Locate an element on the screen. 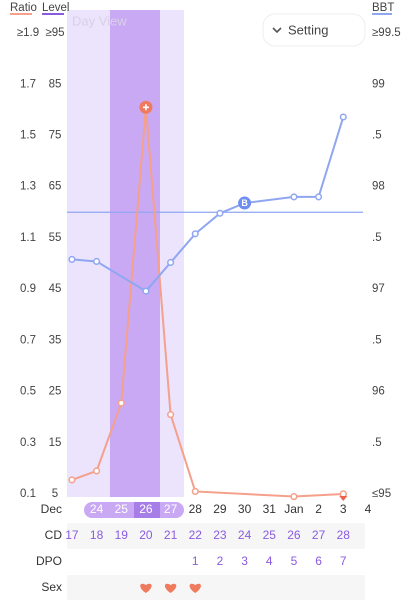 The width and height of the screenshot is (411, 600). row-value: 21 is located at coordinates (171, 535).